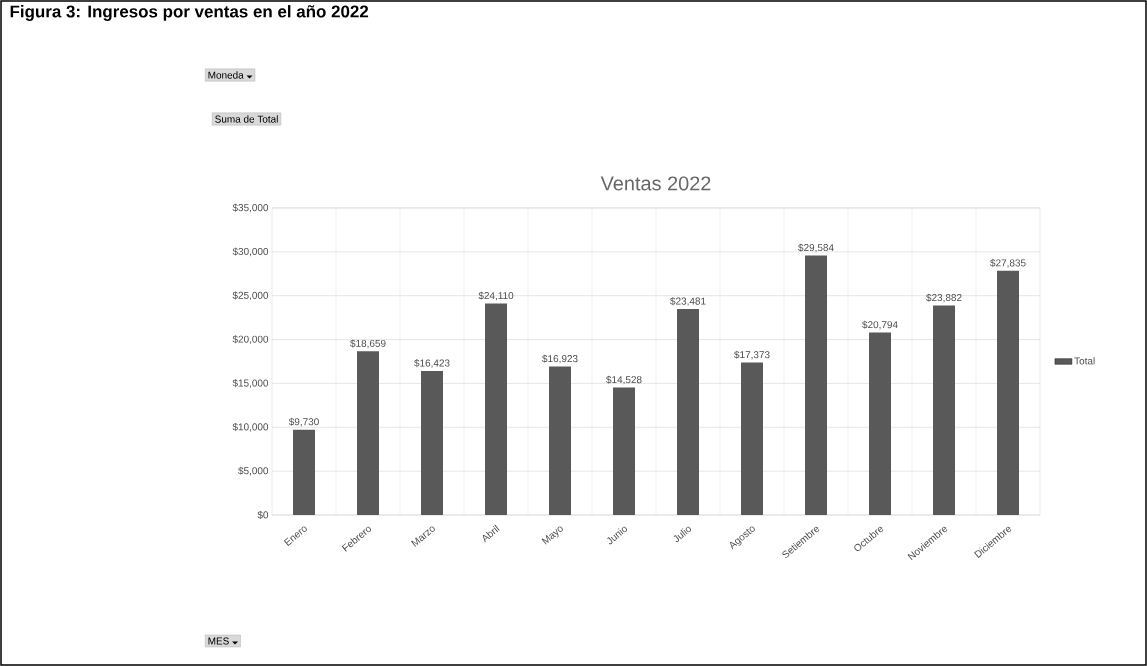  Describe the element at coordinates (250, 252) in the screenshot. I see `y-tick-label: $30,000` at that location.